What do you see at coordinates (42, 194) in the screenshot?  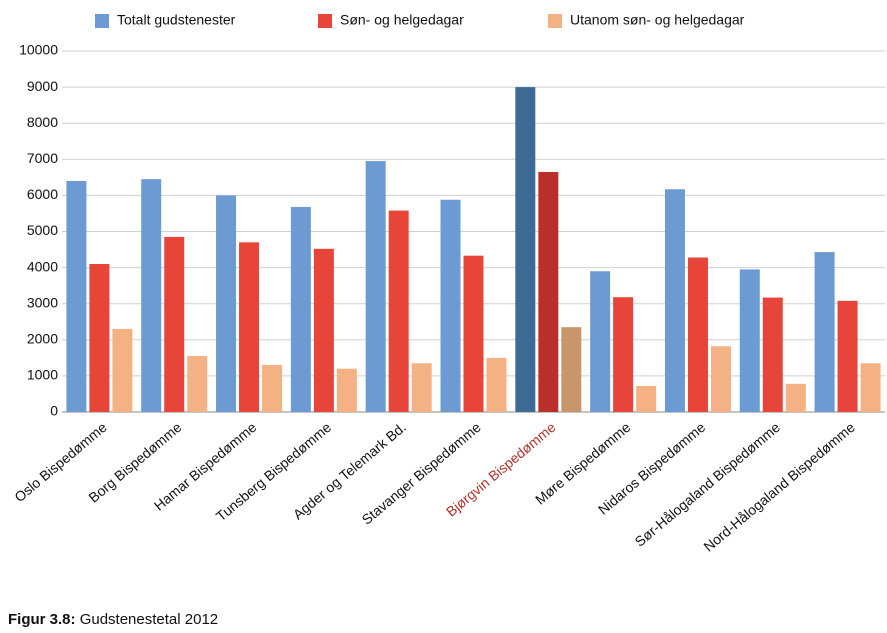 I see `y-tick-label: 6000` at bounding box center [42, 194].